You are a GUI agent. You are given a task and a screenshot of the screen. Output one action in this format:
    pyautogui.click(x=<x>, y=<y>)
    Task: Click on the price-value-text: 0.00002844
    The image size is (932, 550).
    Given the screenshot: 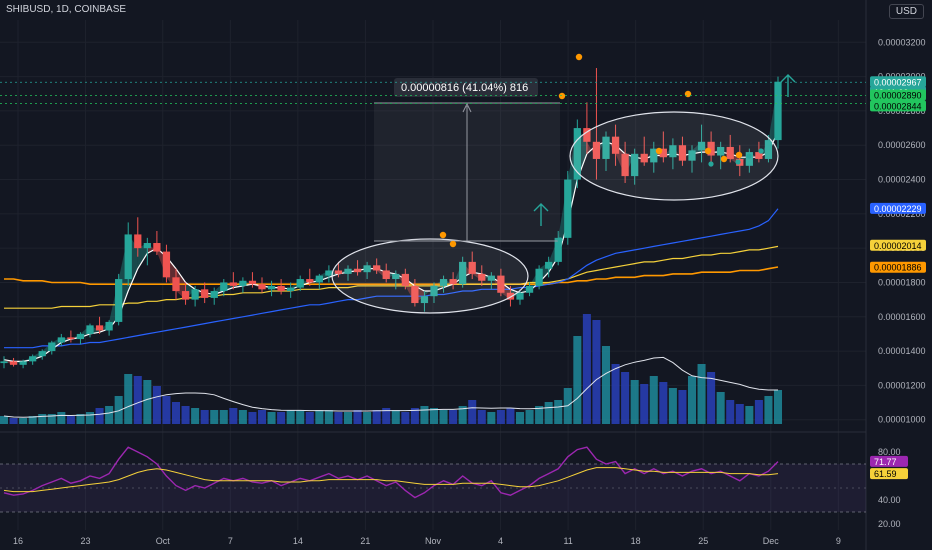 What is the action you would take?
    pyautogui.click(x=898, y=106)
    